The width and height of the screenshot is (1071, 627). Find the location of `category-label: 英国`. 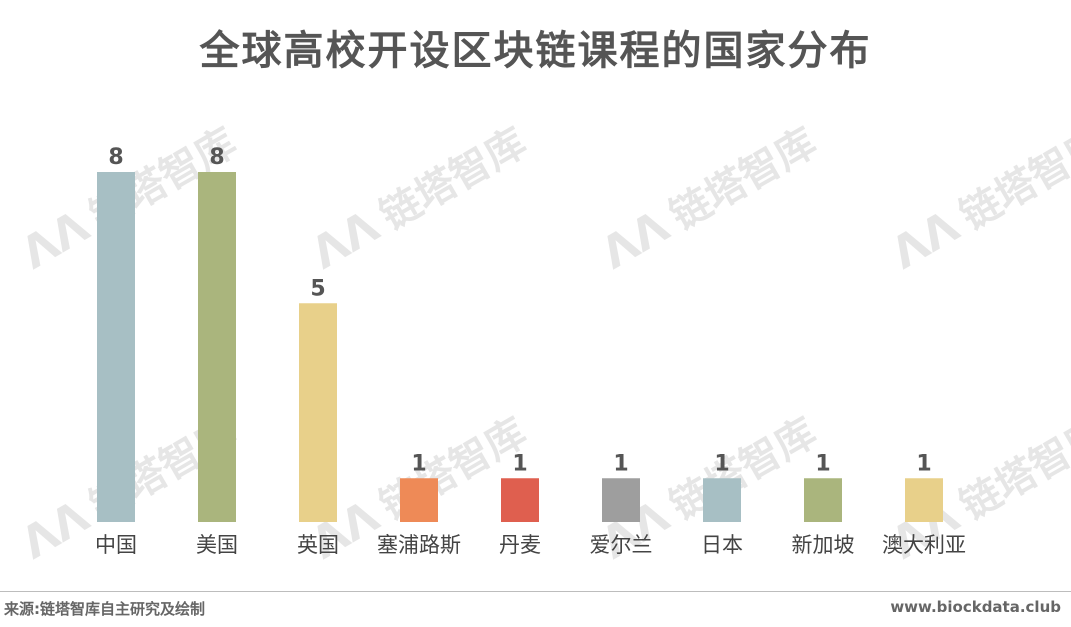

category-label: 英国 is located at coordinates (318, 545).